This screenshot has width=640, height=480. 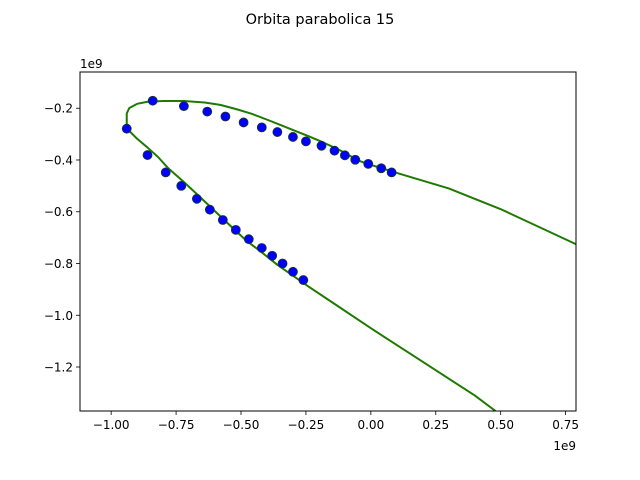 I want to click on chart-title: Orbita parabolica 15, so click(x=320, y=20).